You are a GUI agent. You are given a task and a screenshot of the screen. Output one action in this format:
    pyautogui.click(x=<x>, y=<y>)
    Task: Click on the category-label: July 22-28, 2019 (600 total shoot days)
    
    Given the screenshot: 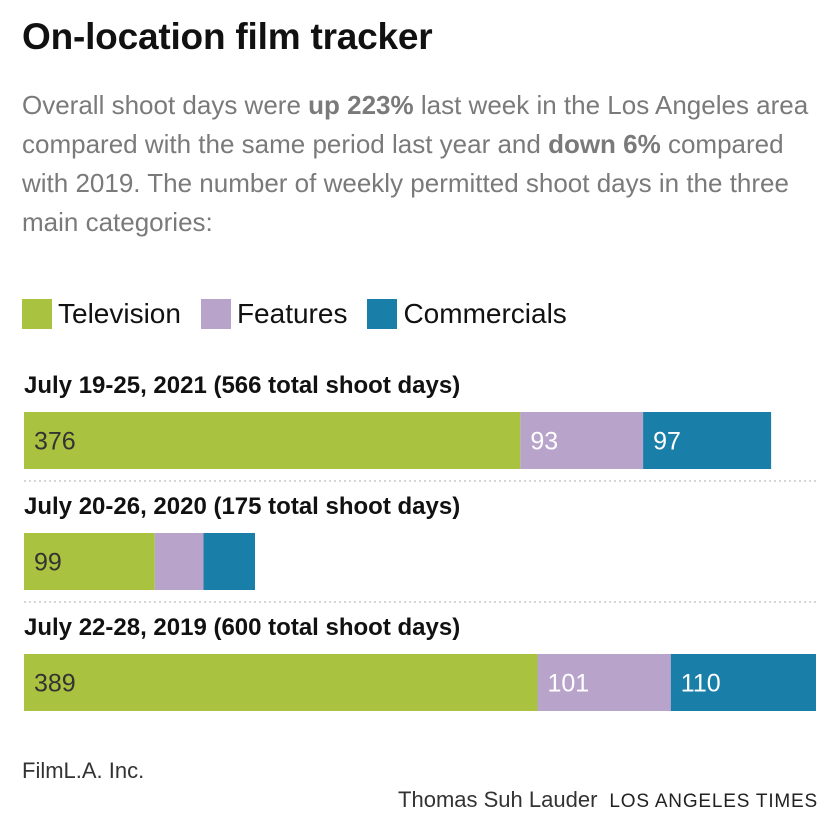 What is the action you would take?
    pyautogui.click(x=242, y=627)
    